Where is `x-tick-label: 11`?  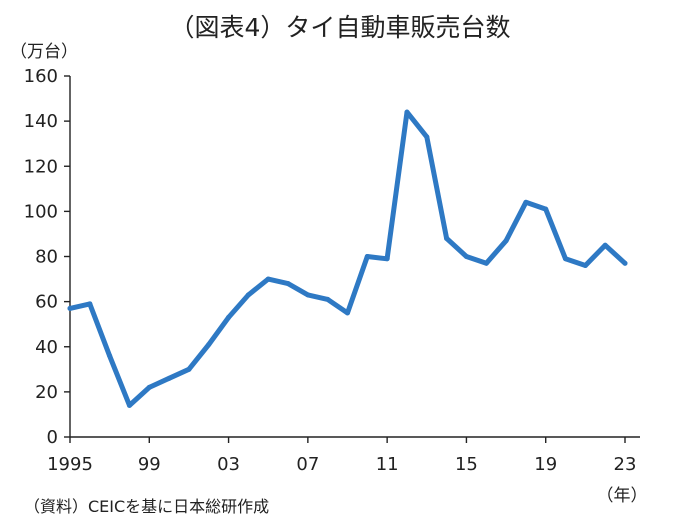 x-tick-label: 11 is located at coordinates (387, 464).